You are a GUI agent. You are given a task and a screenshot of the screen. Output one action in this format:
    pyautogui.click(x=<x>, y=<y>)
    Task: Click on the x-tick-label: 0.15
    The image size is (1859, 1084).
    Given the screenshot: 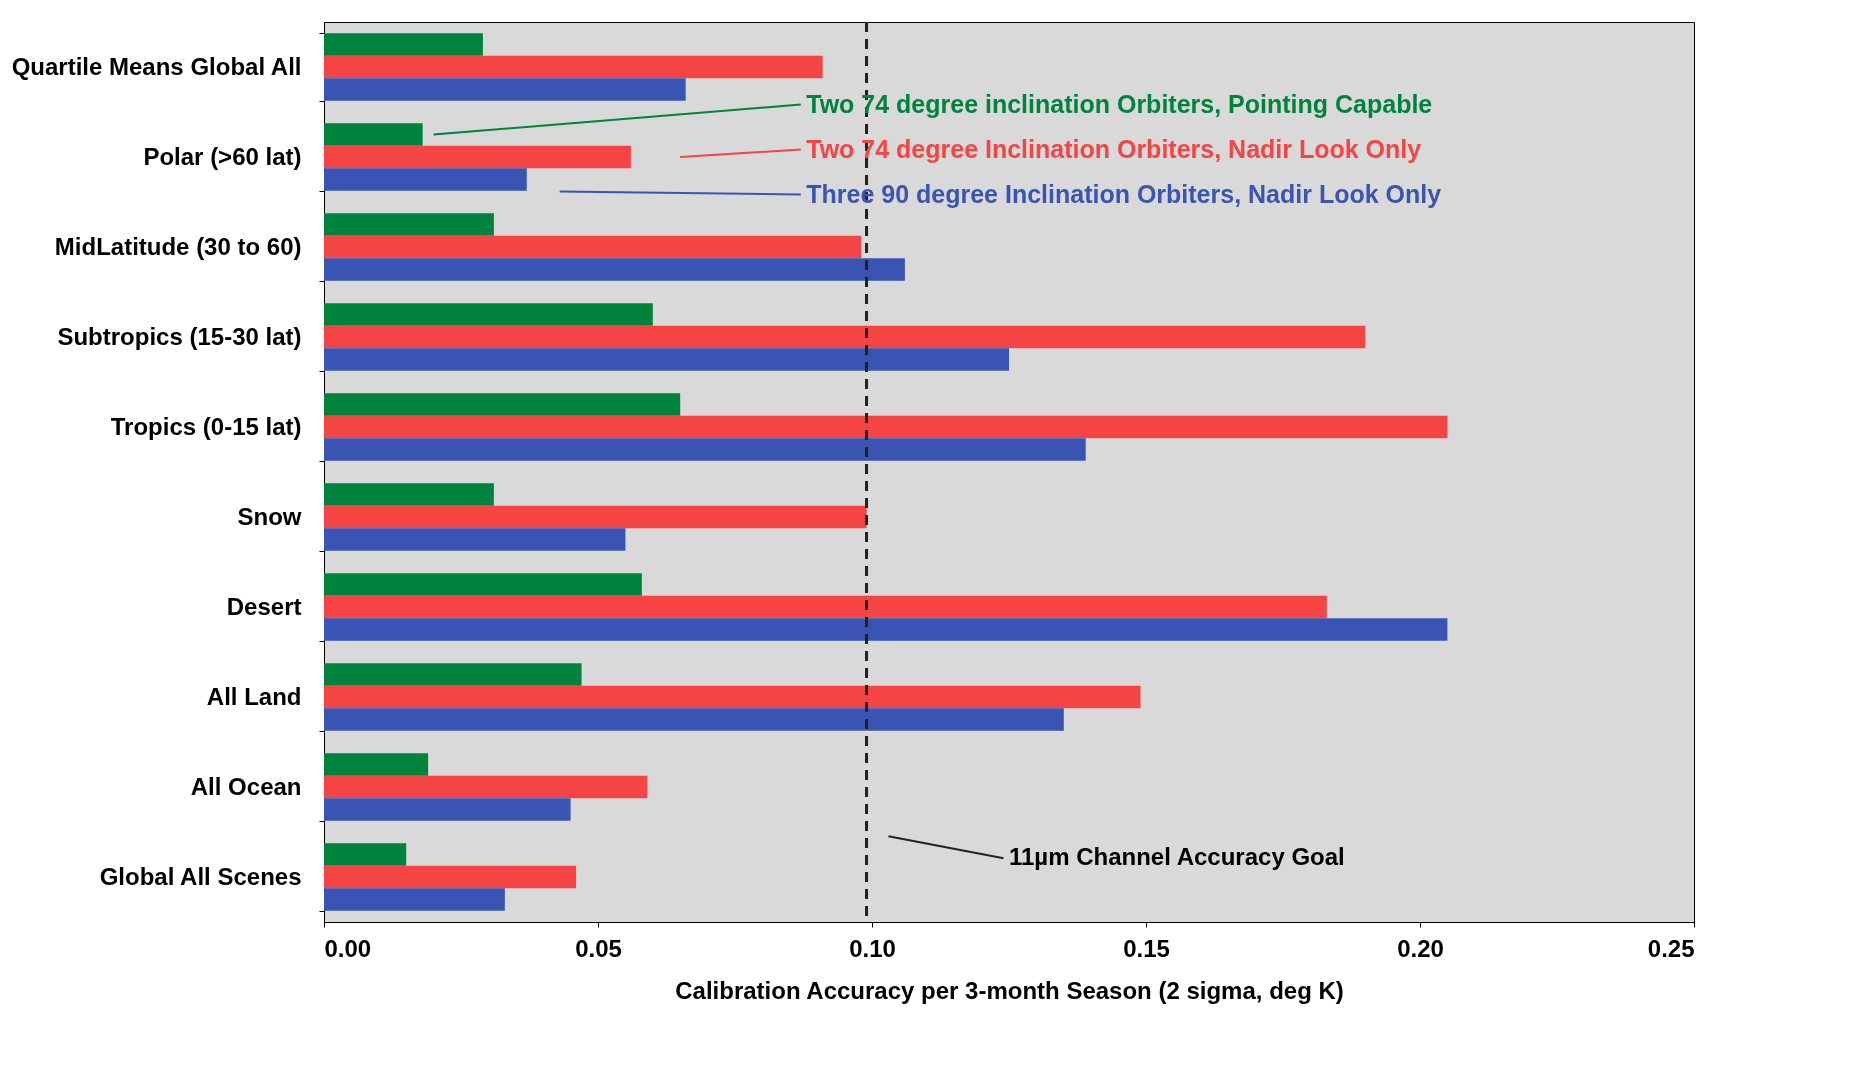 What is the action you would take?
    pyautogui.click(x=1146, y=948)
    